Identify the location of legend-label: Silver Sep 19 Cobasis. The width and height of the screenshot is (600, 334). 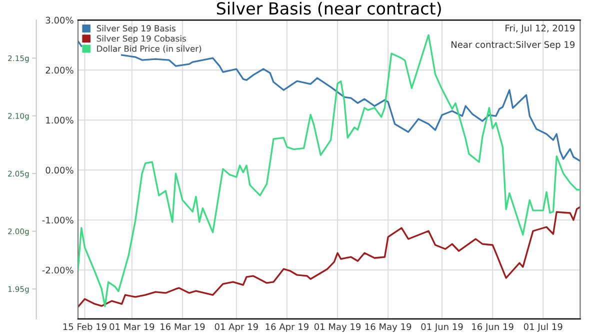
(141, 39).